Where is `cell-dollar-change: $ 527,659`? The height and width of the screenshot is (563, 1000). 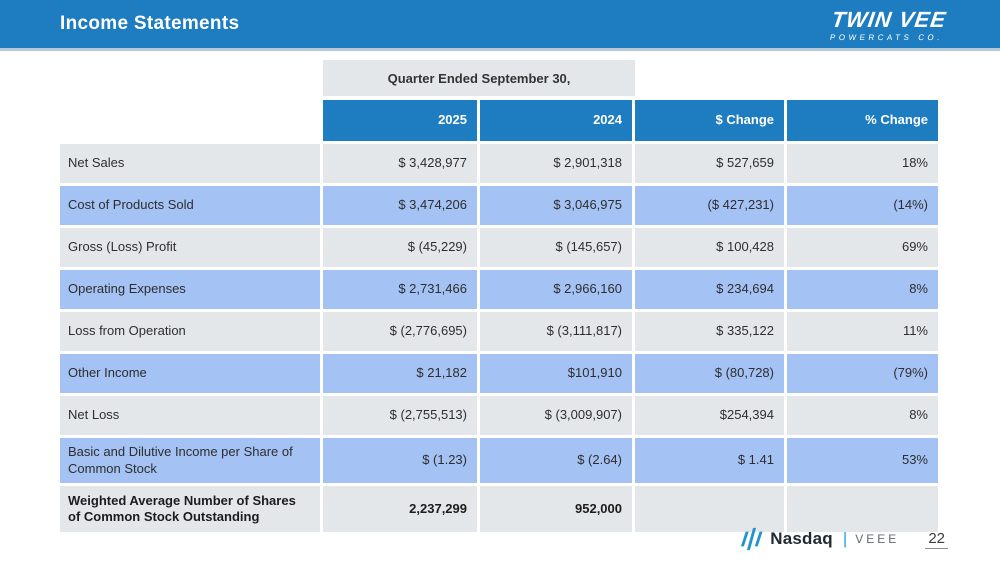
cell-dollar-change: $ 527,659 is located at coordinates (709, 163).